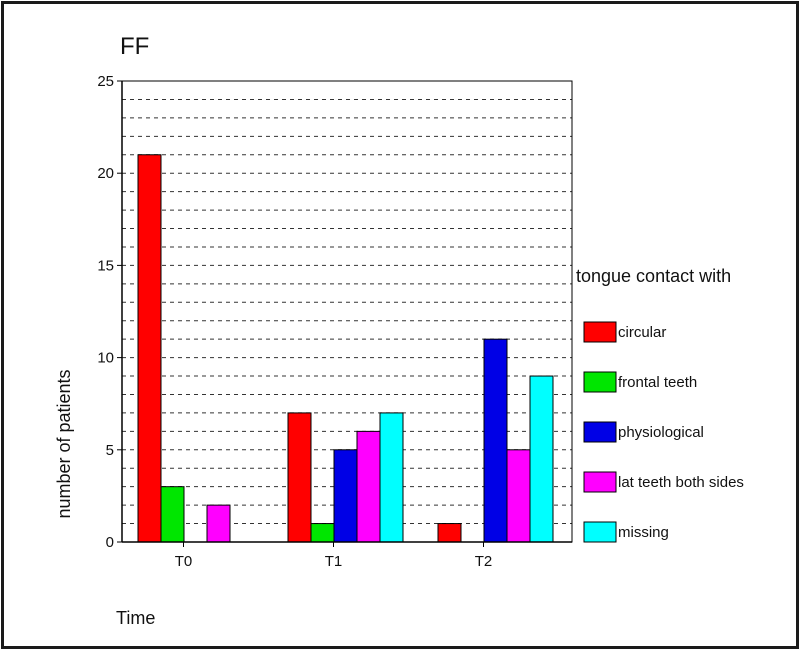 This screenshot has width=800, height=651. What do you see at coordinates (184, 561) in the screenshot?
I see `x-tick-label: T0` at bounding box center [184, 561].